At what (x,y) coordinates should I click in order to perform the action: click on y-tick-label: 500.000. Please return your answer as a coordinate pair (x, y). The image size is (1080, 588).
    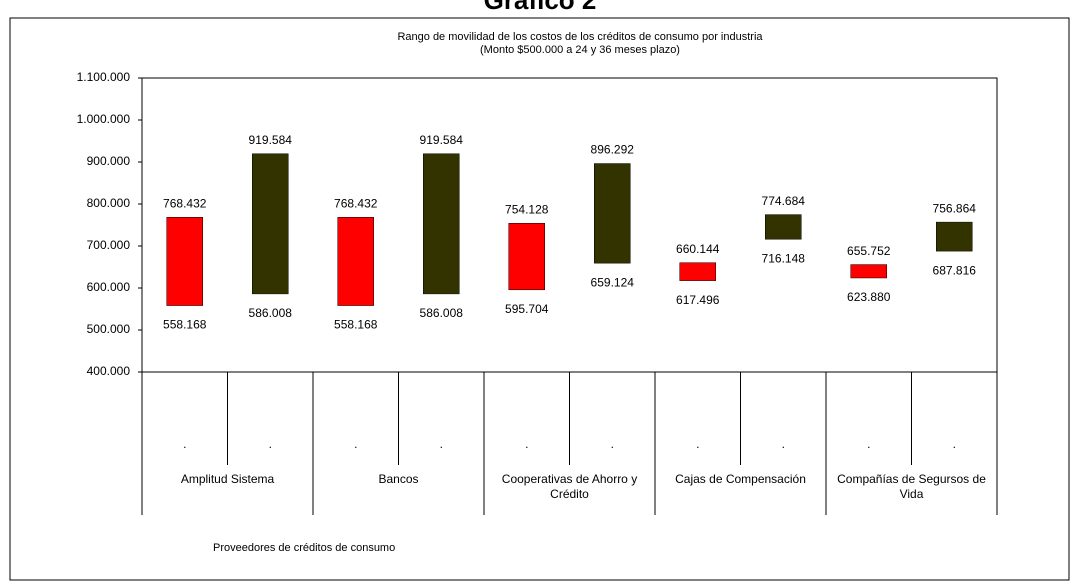
    Looking at the image, I should click on (109, 329).